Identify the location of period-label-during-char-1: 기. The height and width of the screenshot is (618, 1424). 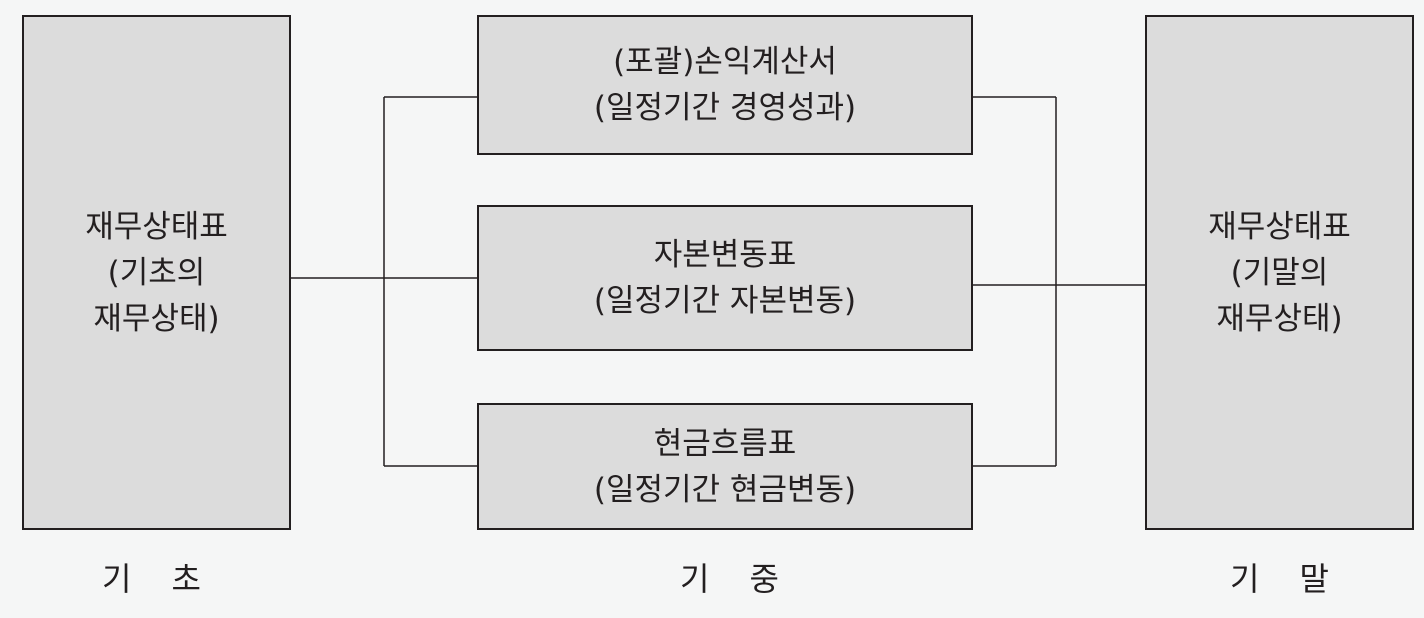
(695, 579).